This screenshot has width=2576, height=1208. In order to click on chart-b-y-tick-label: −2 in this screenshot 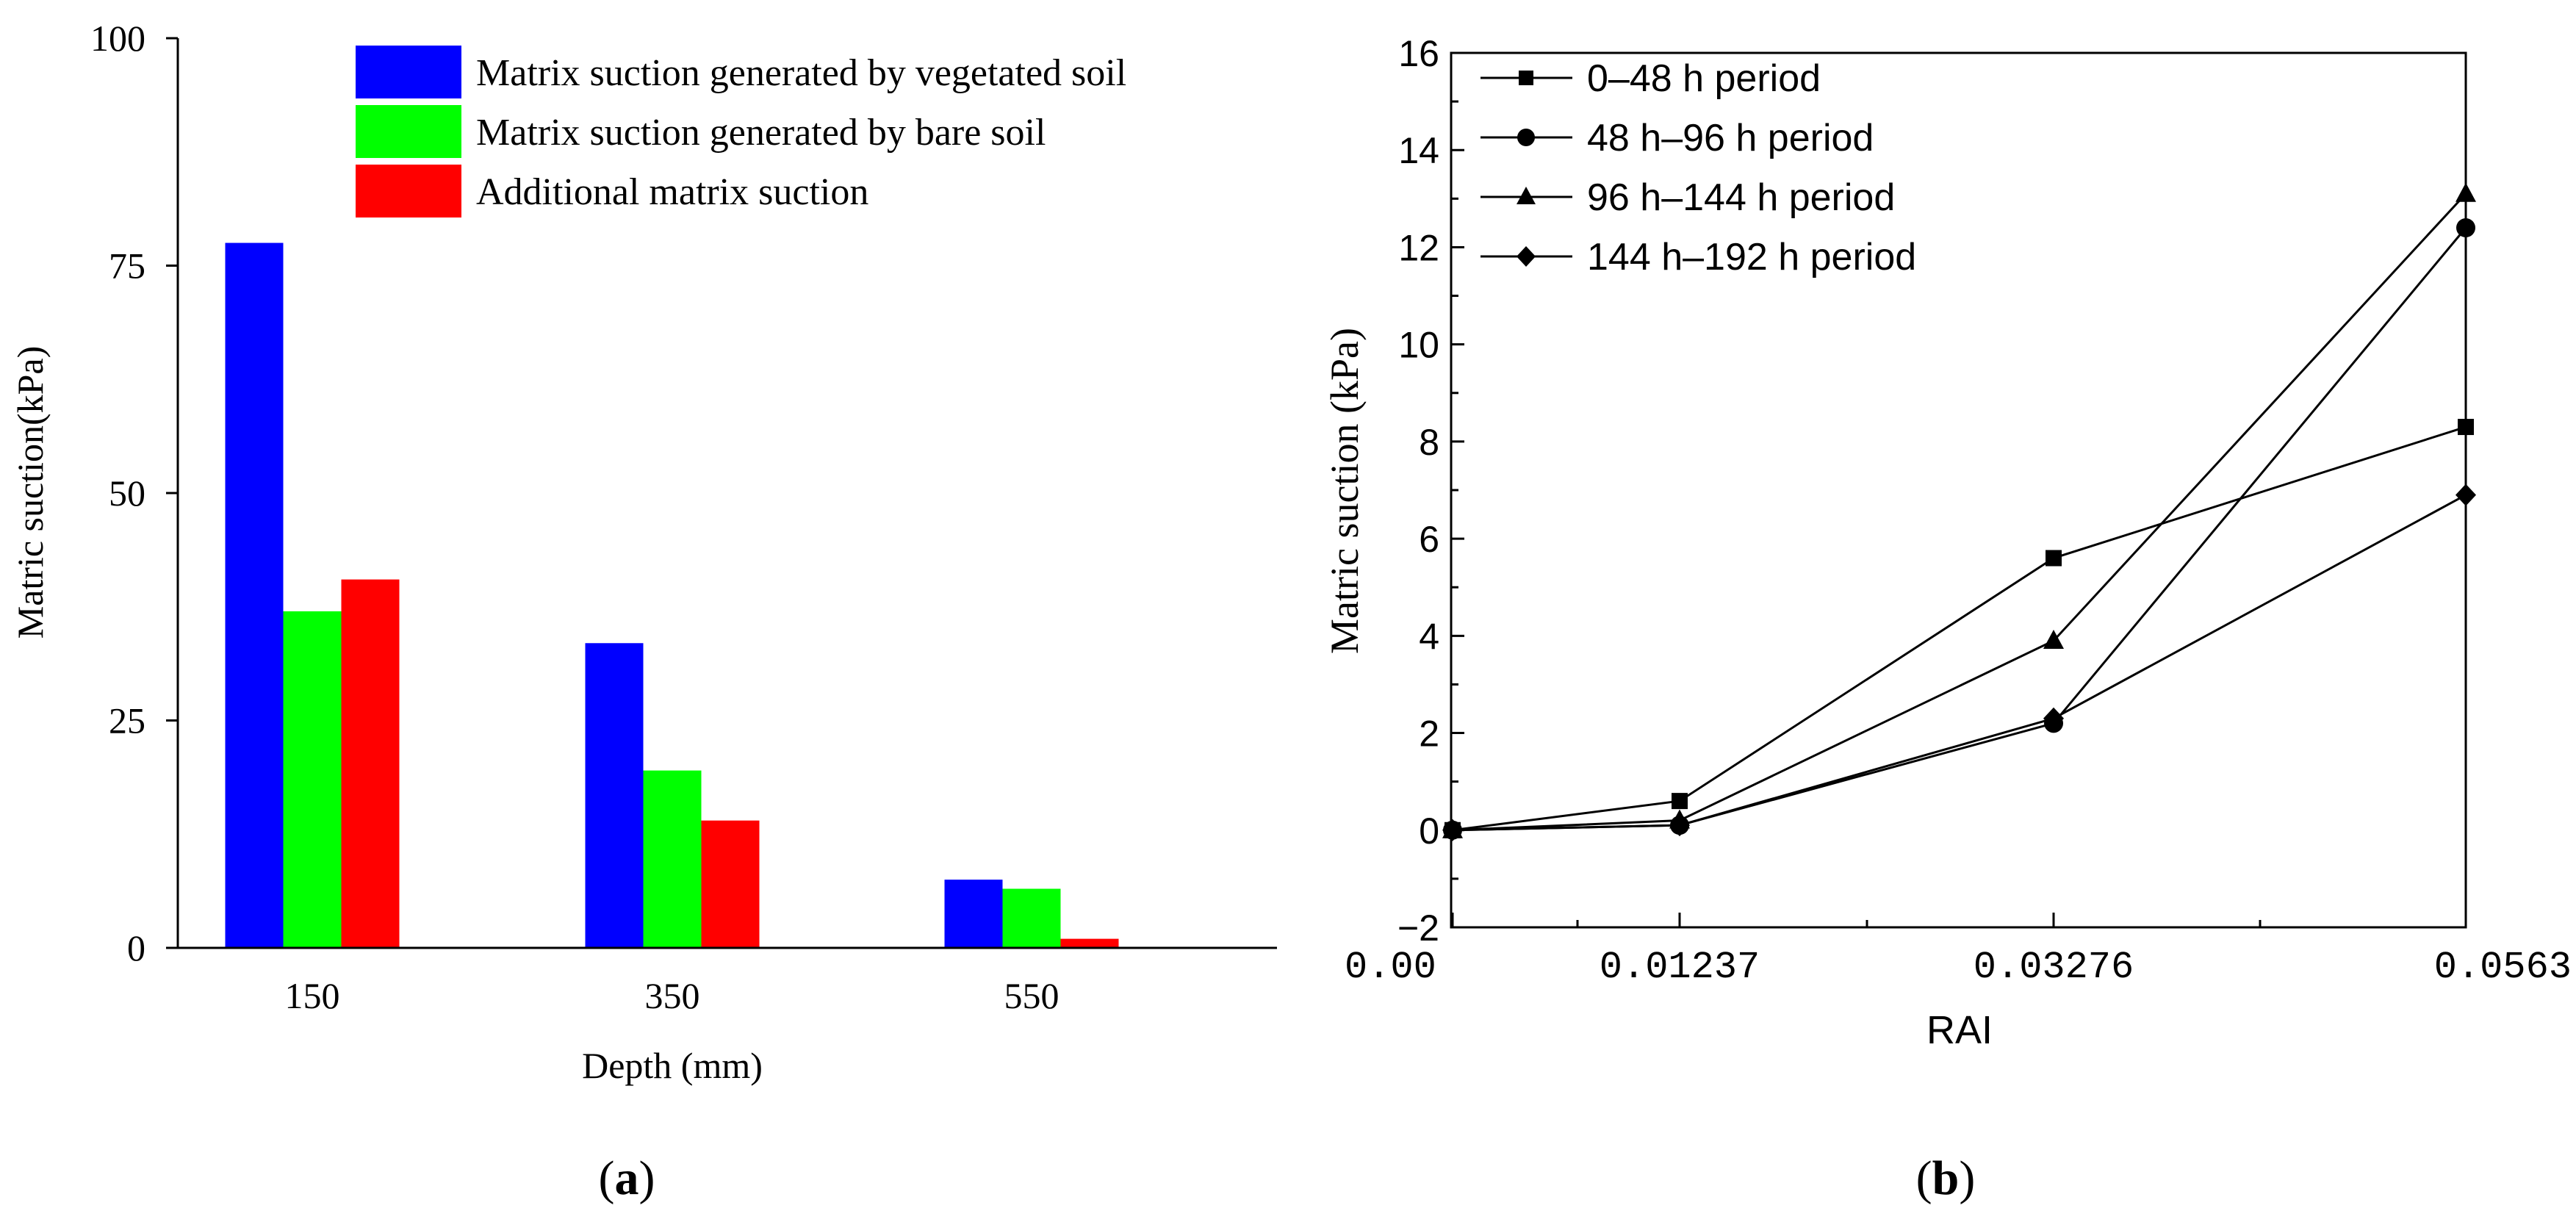, I will do `click(1418, 928)`.